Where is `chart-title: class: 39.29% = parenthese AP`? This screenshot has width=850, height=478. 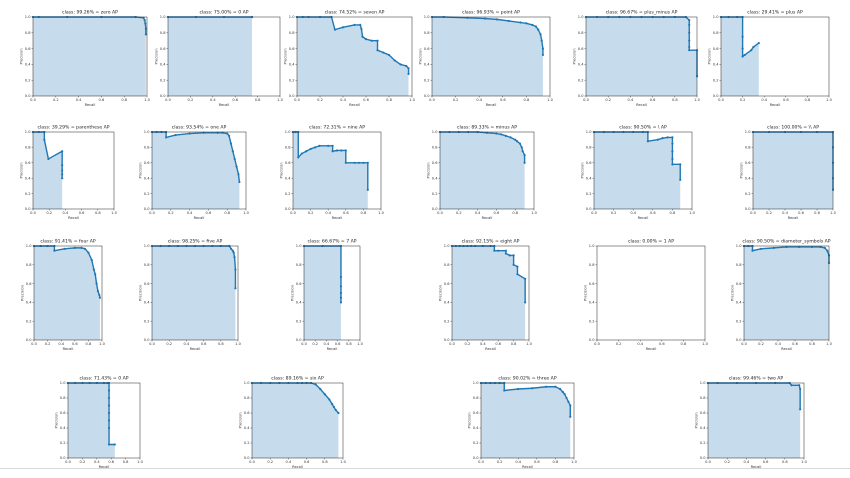 chart-title: class: 39.29% = parenthese AP is located at coordinates (73, 128).